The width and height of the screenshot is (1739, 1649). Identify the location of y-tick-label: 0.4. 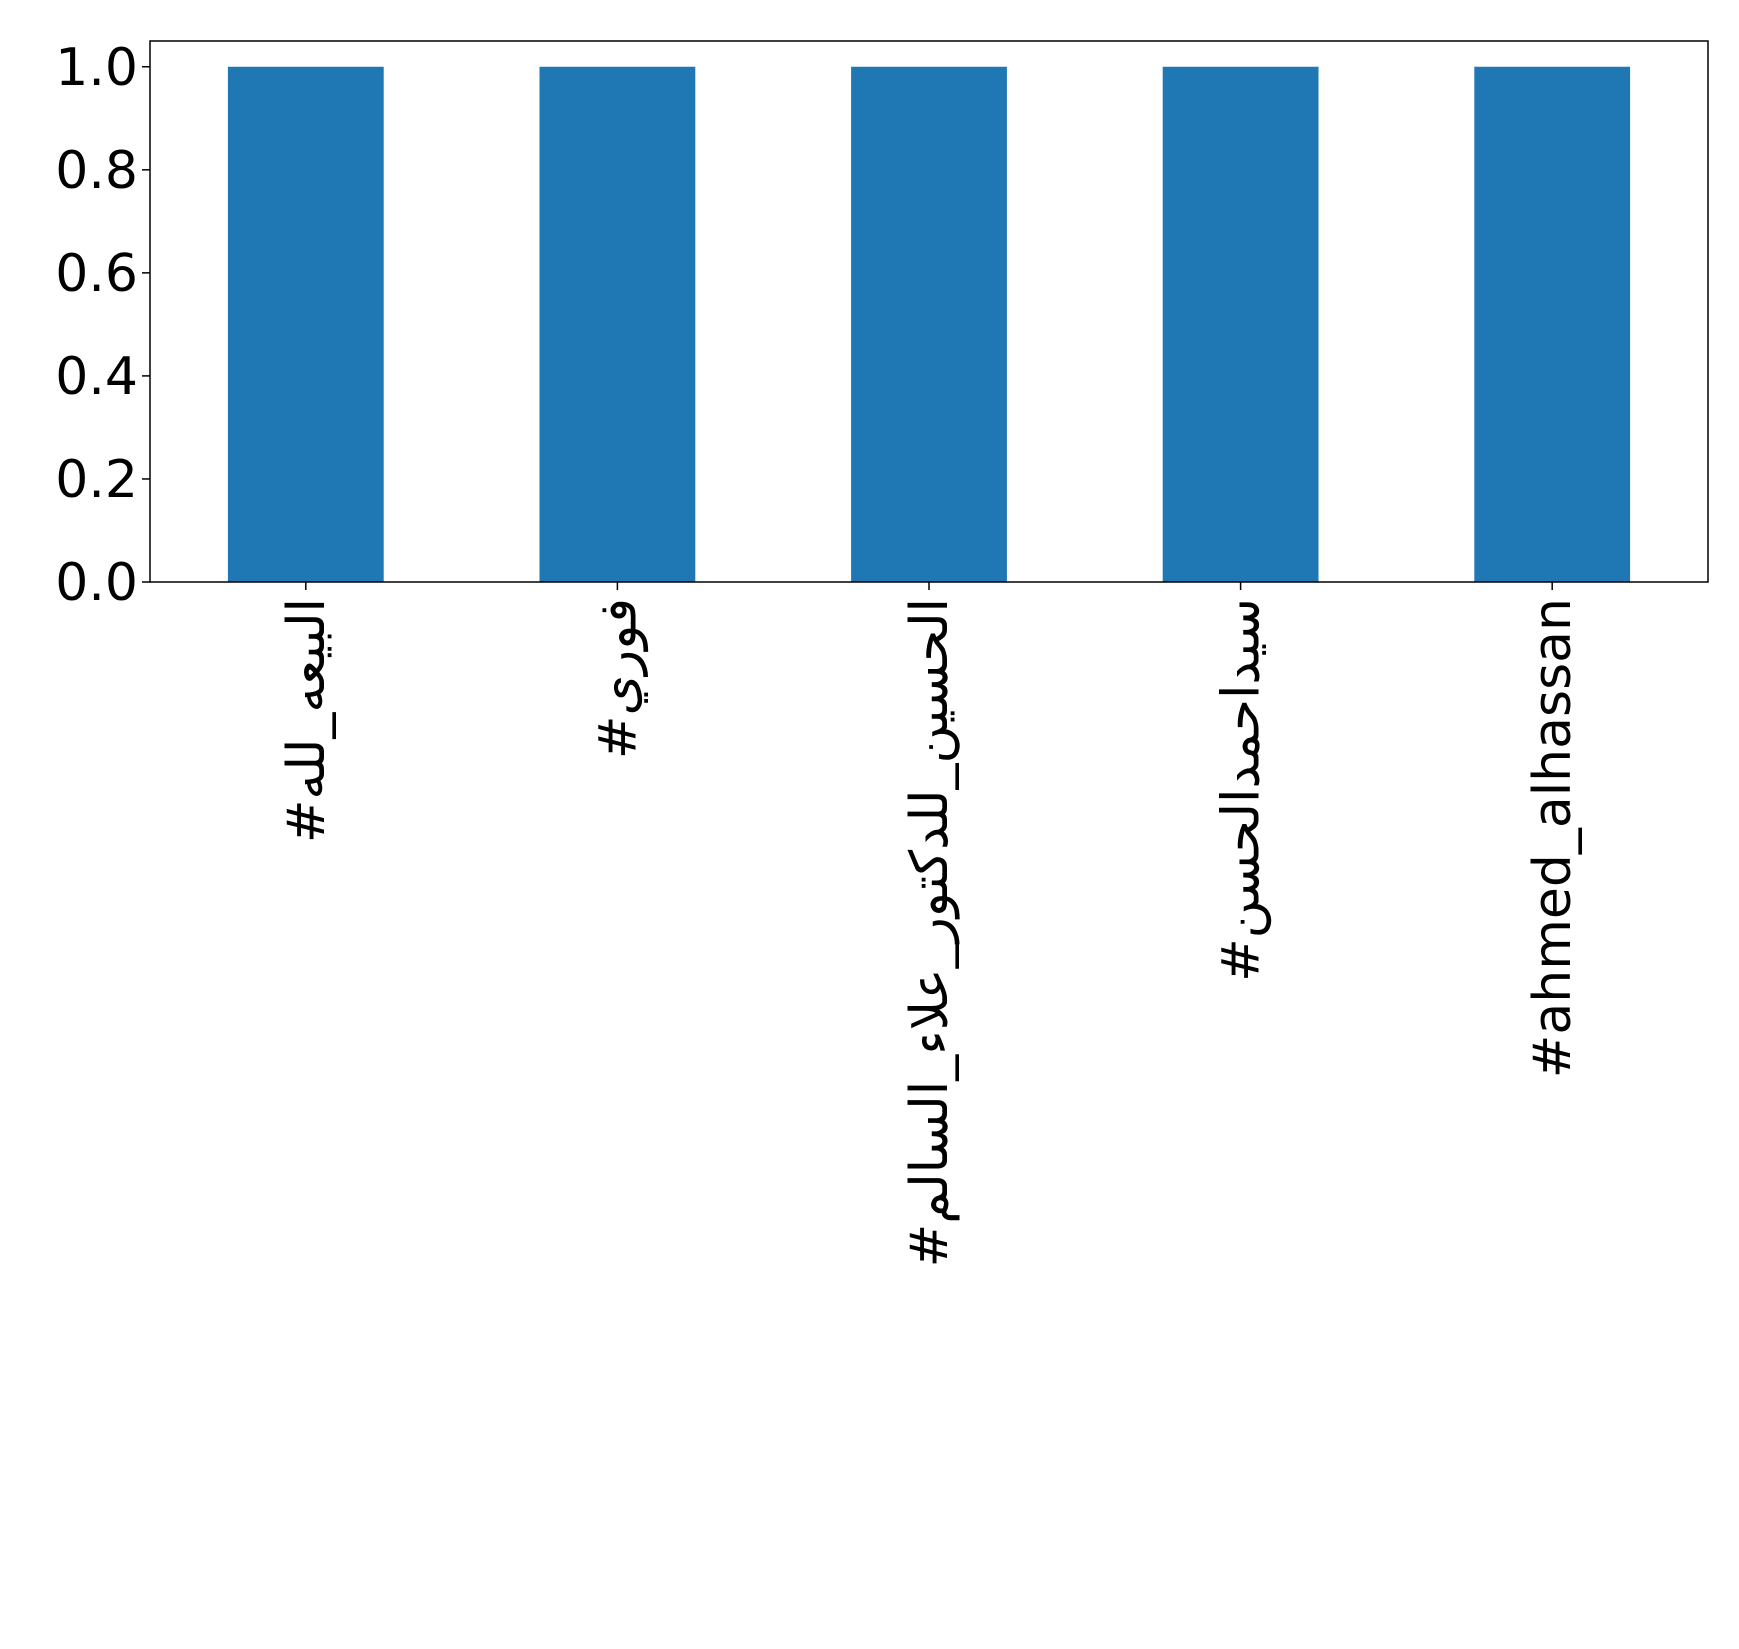
(96, 377).